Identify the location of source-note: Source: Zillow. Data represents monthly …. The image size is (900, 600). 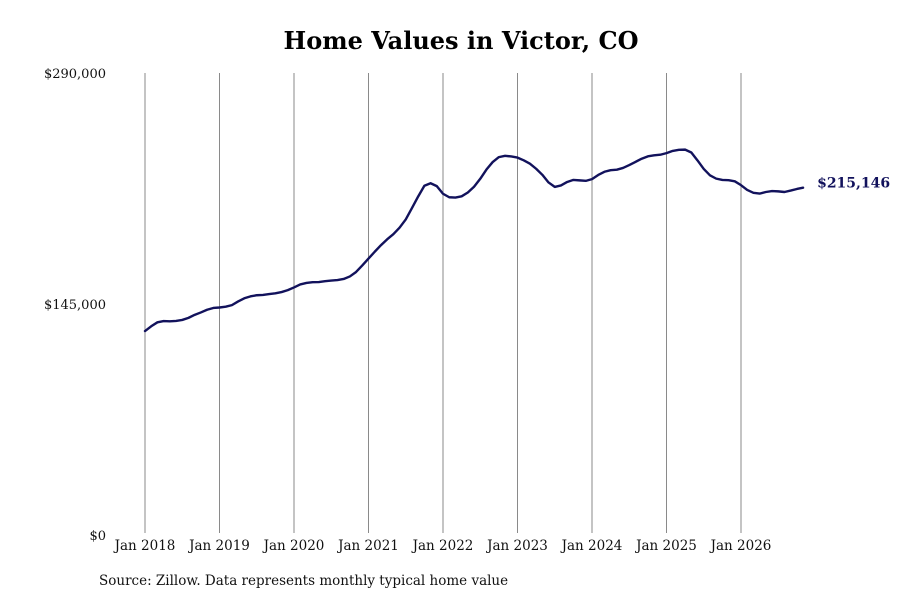
(304, 581).